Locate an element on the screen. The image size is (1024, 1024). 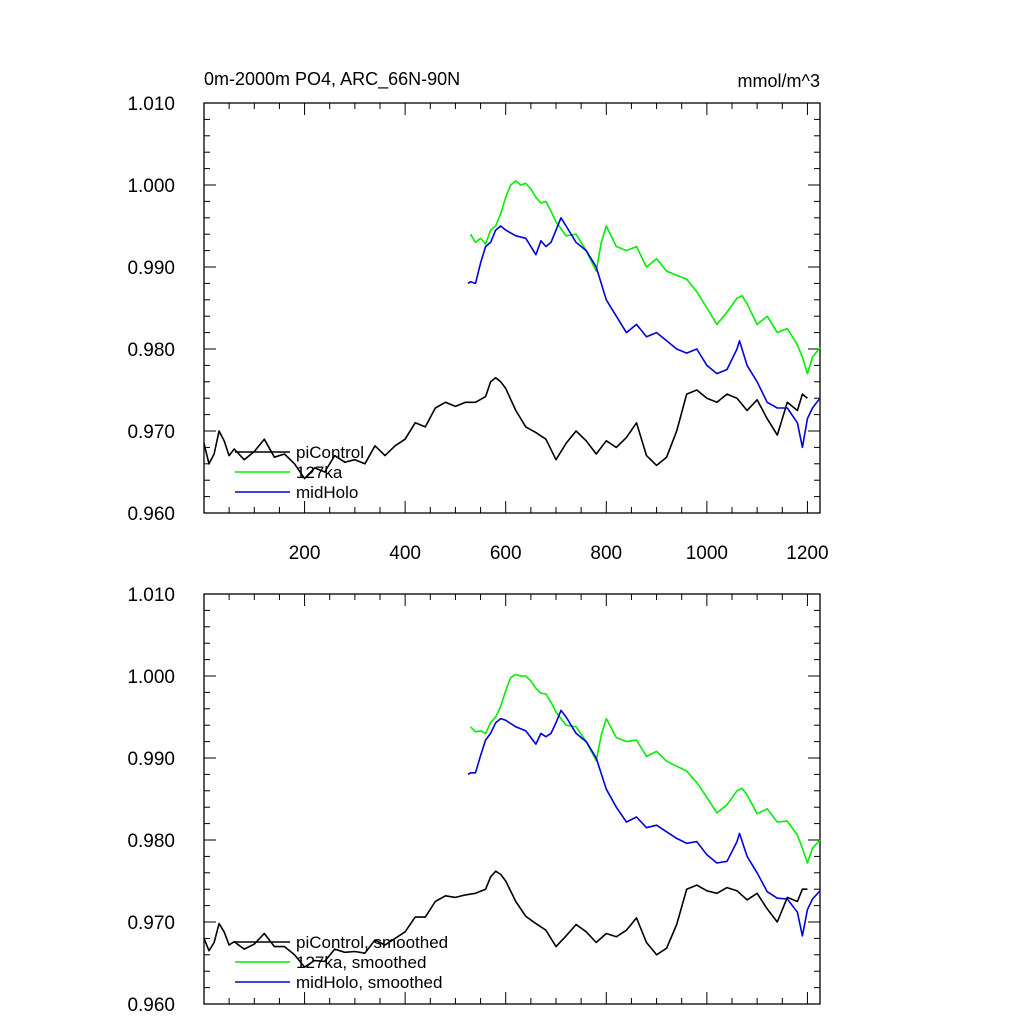
x-tick-label: 1200 is located at coordinates (807, 553).